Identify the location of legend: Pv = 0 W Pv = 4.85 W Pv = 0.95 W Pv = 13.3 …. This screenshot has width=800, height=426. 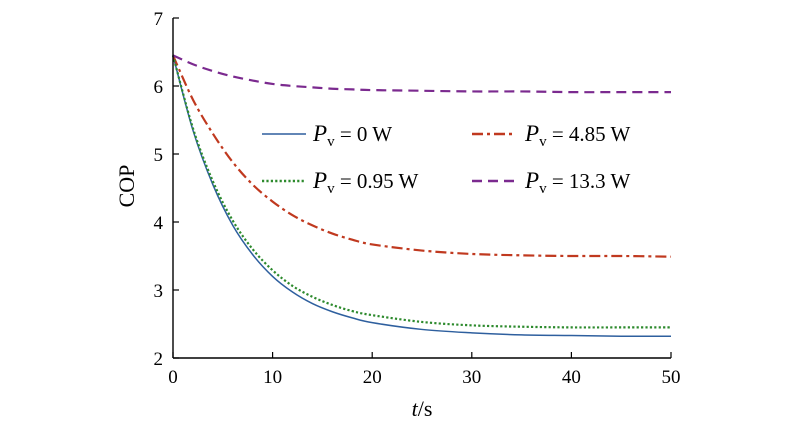
(446, 159).